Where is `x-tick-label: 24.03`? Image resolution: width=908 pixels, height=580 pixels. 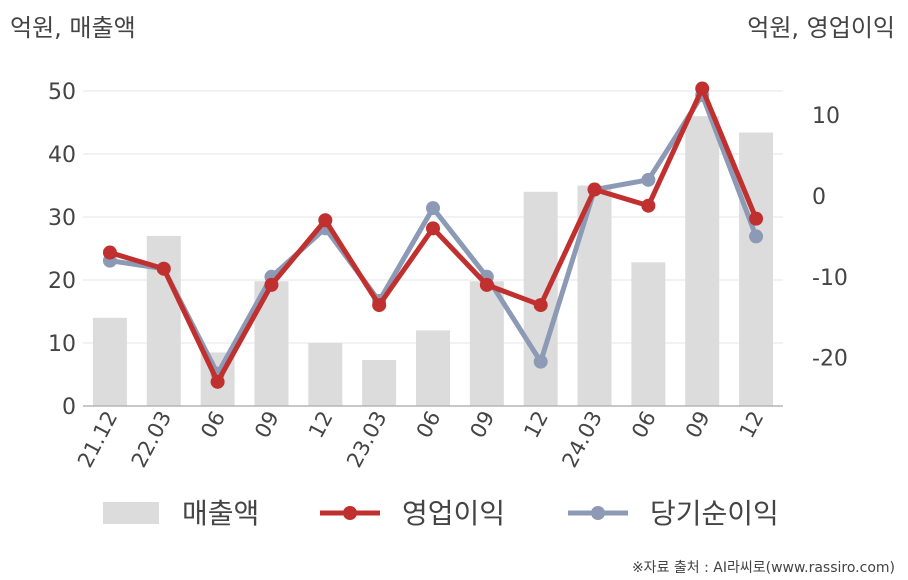 x-tick-label: 24.03 is located at coordinates (582, 439).